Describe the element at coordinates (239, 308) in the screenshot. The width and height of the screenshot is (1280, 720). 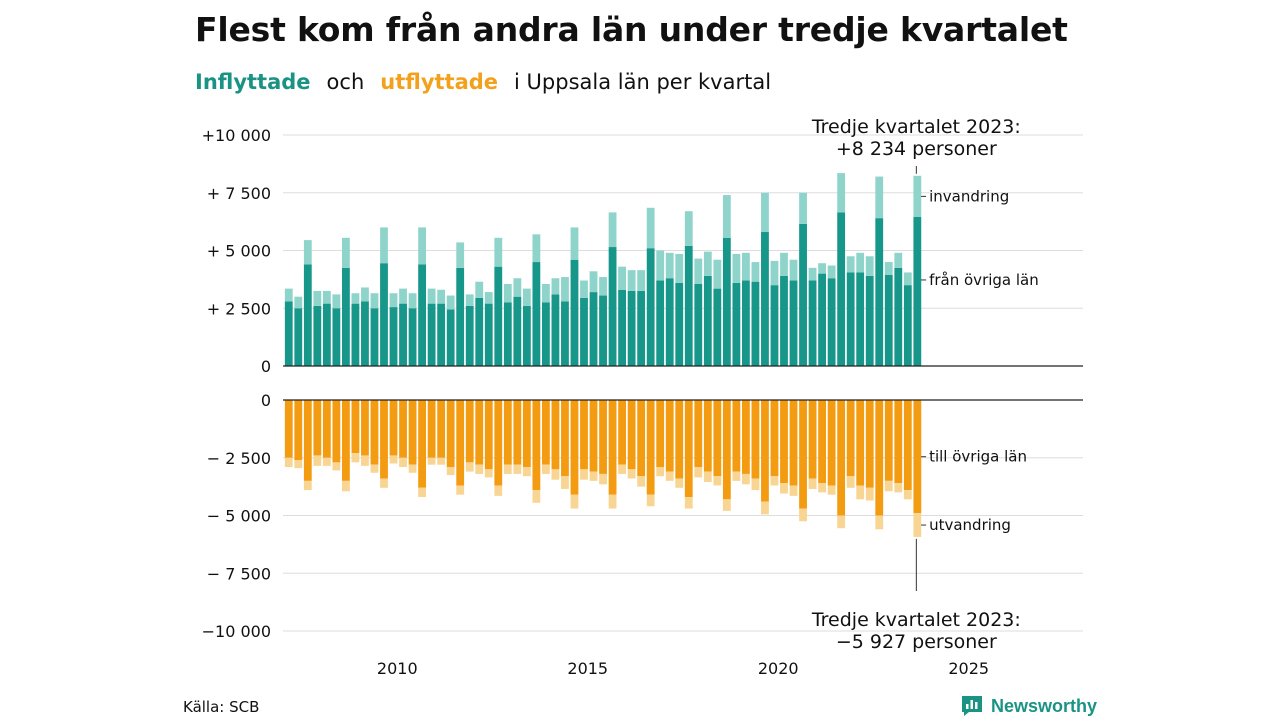
I see `y-tick-label-top: + 2 500` at that location.